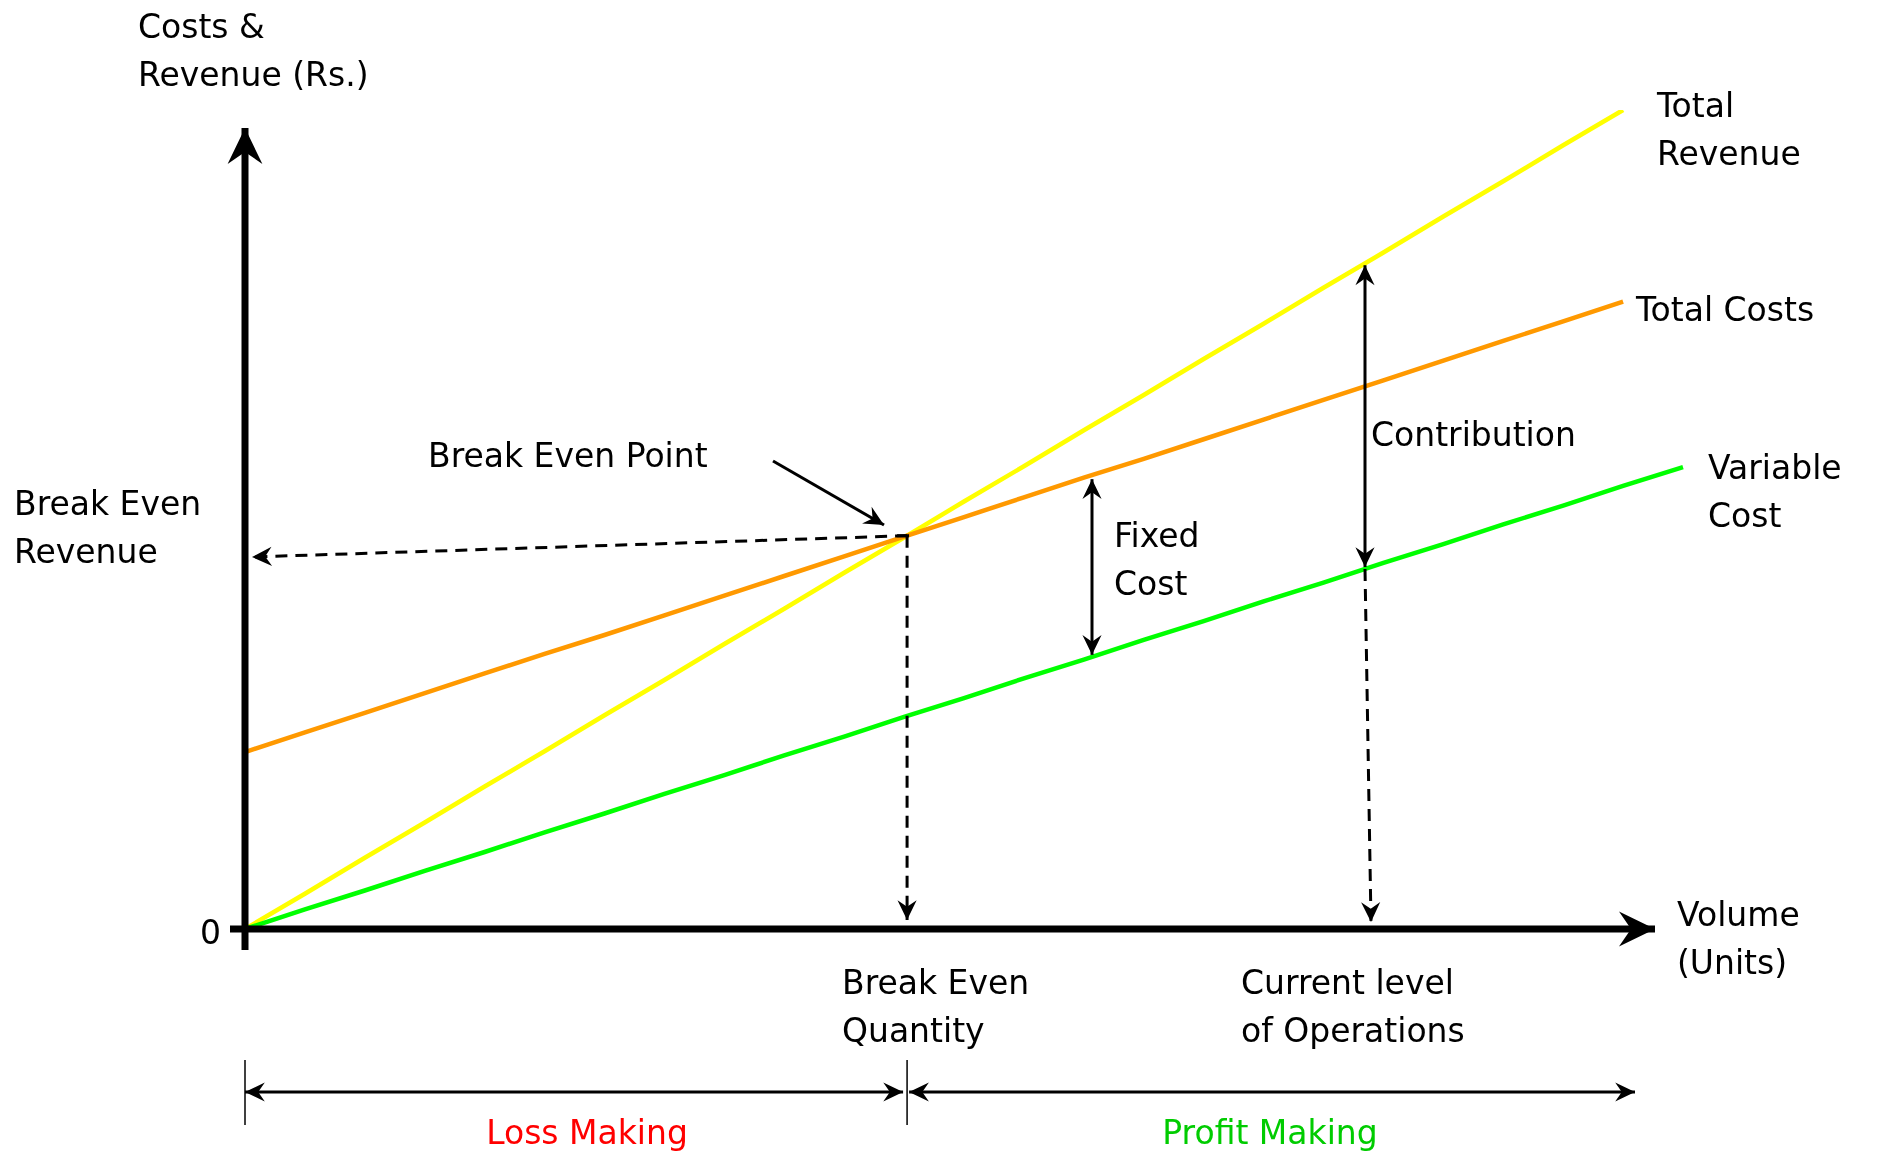 This screenshot has height=1153, width=1878. I want to click on text: Loss Making, so click(587, 1132).